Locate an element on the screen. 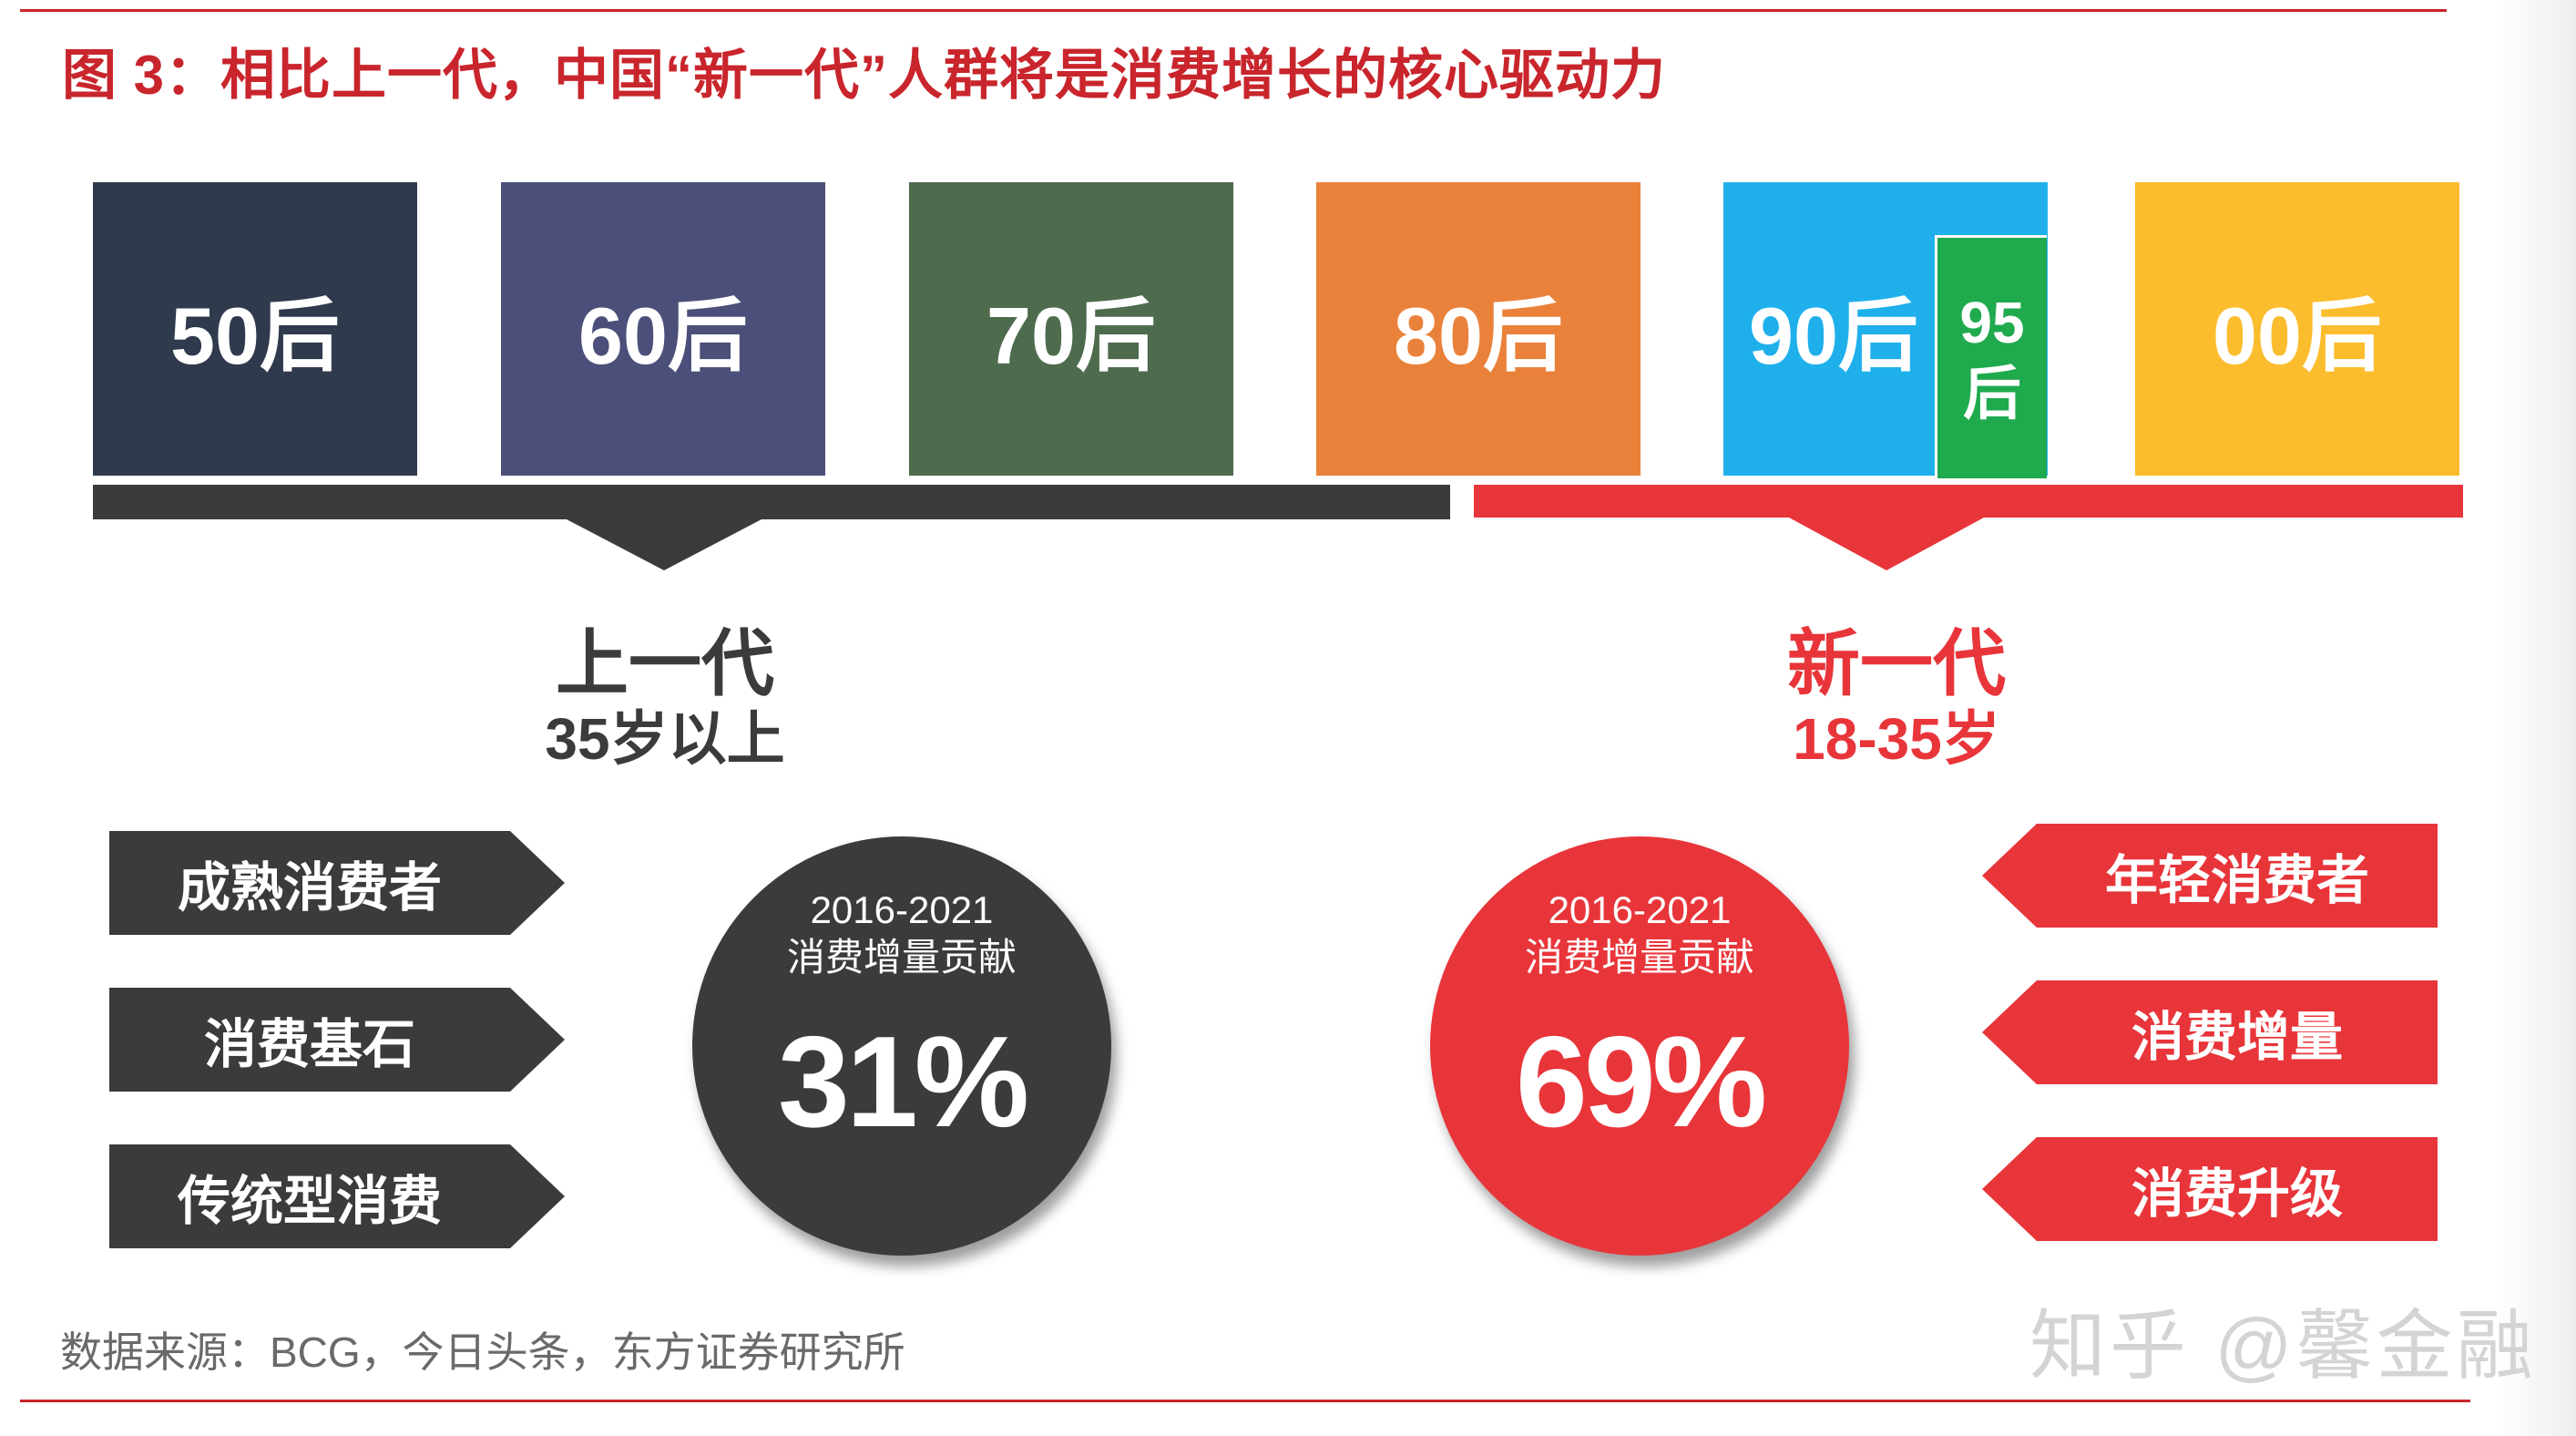 The width and height of the screenshot is (2576, 1436). old-generation-bar is located at coordinates (771, 502).